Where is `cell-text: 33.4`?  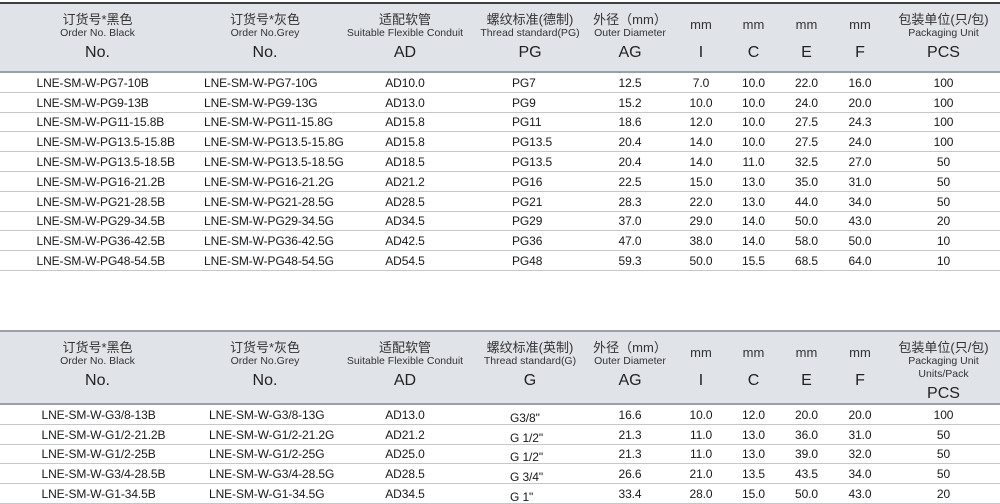
cell-text: 33.4 is located at coordinates (630, 493).